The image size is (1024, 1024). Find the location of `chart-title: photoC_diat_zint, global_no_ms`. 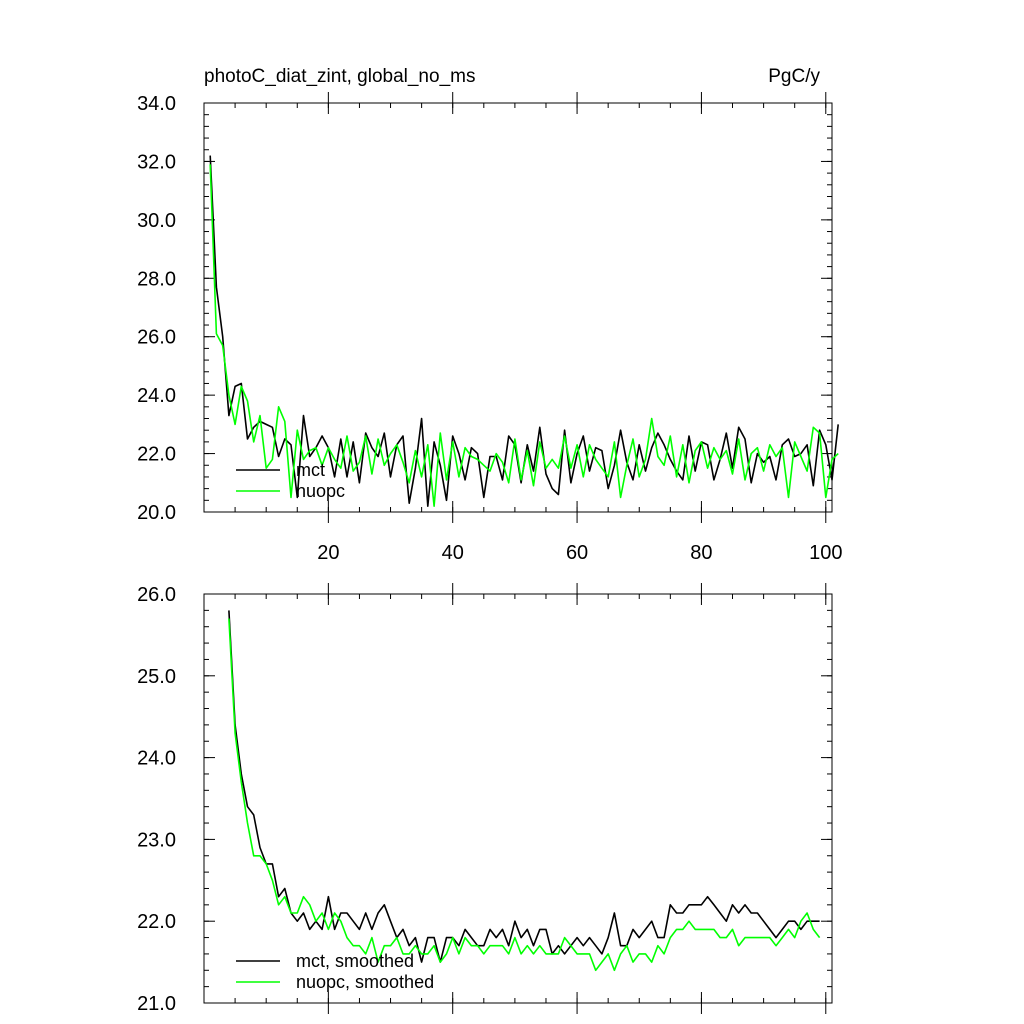

chart-title: photoC_diat_zint, global_no_ms is located at coordinates (339, 76).